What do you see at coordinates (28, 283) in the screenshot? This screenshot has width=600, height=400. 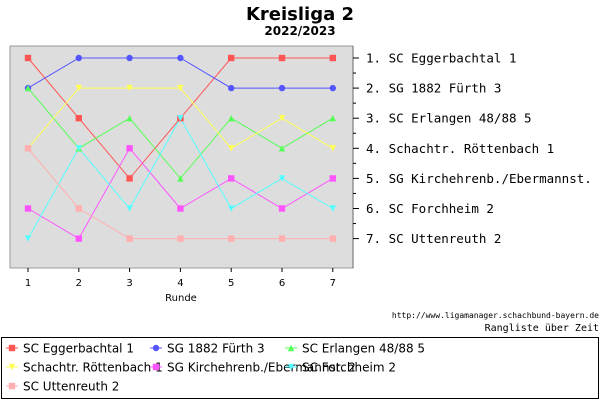 I see `x-tick-label: 1` at bounding box center [28, 283].